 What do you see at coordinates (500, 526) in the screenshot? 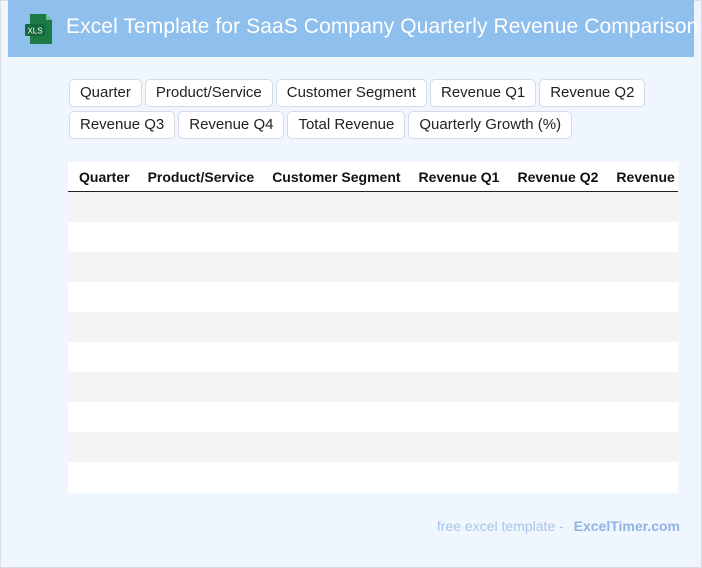
I see `footer-tagline: free excel template -` at bounding box center [500, 526].